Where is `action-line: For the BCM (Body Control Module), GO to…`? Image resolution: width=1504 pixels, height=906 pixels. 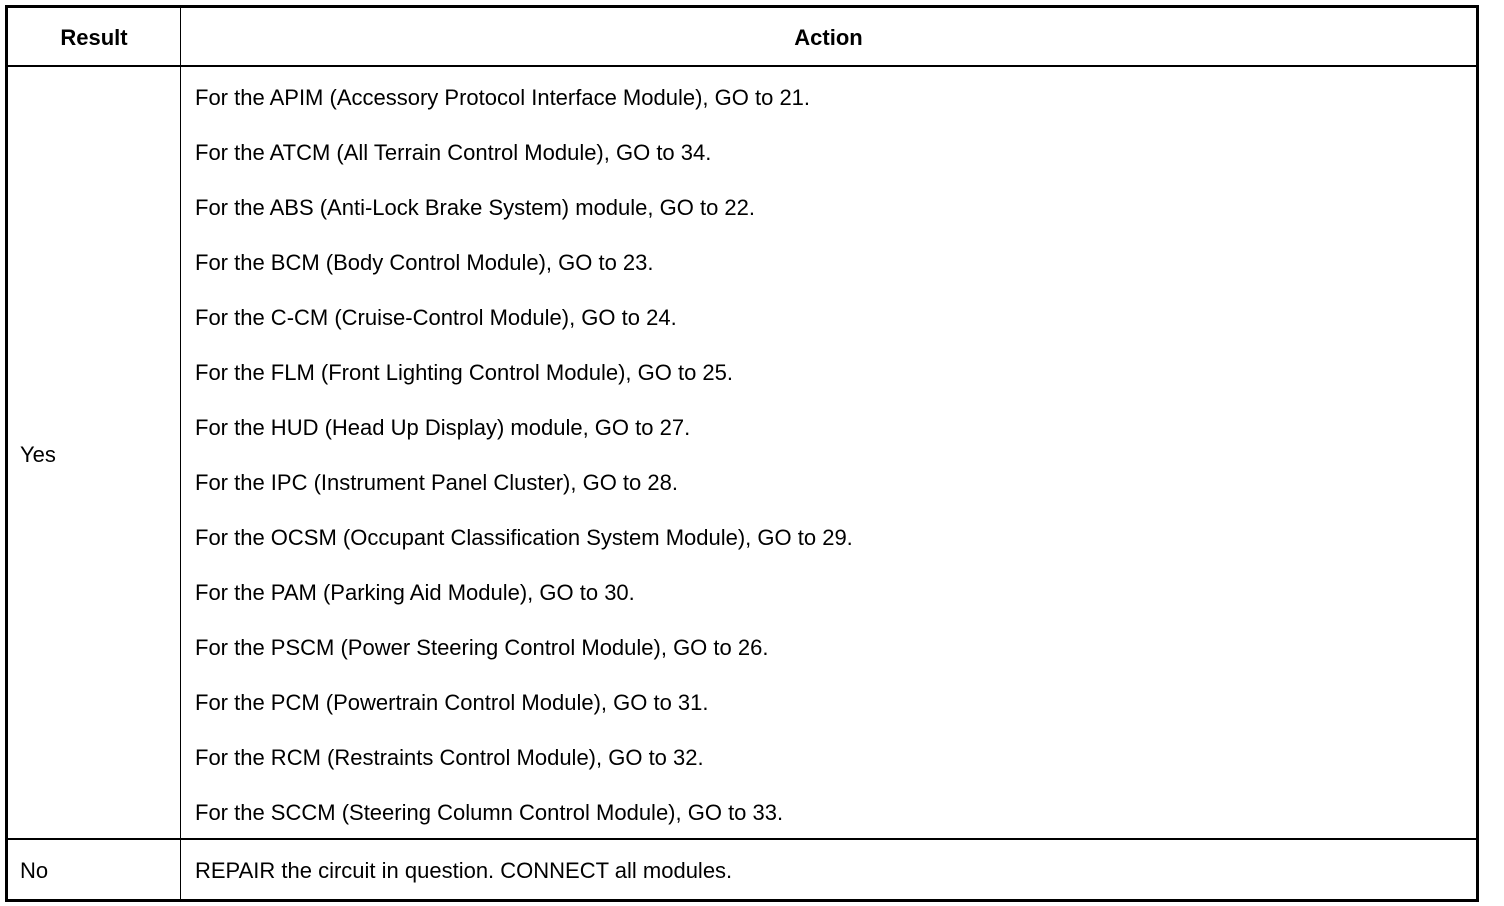
action-line: For the BCM (Body Control Module), GO to… is located at coordinates (424, 262).